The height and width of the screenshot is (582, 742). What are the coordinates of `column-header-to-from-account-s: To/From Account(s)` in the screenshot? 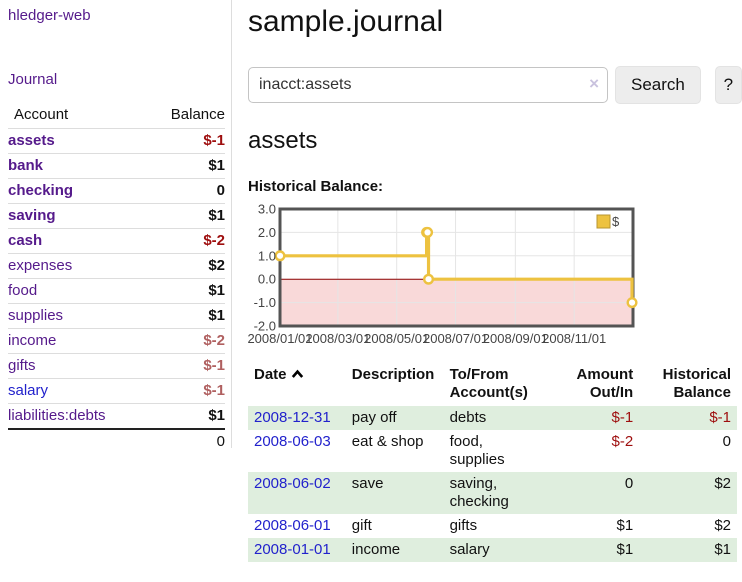 It's located at (493, 385).